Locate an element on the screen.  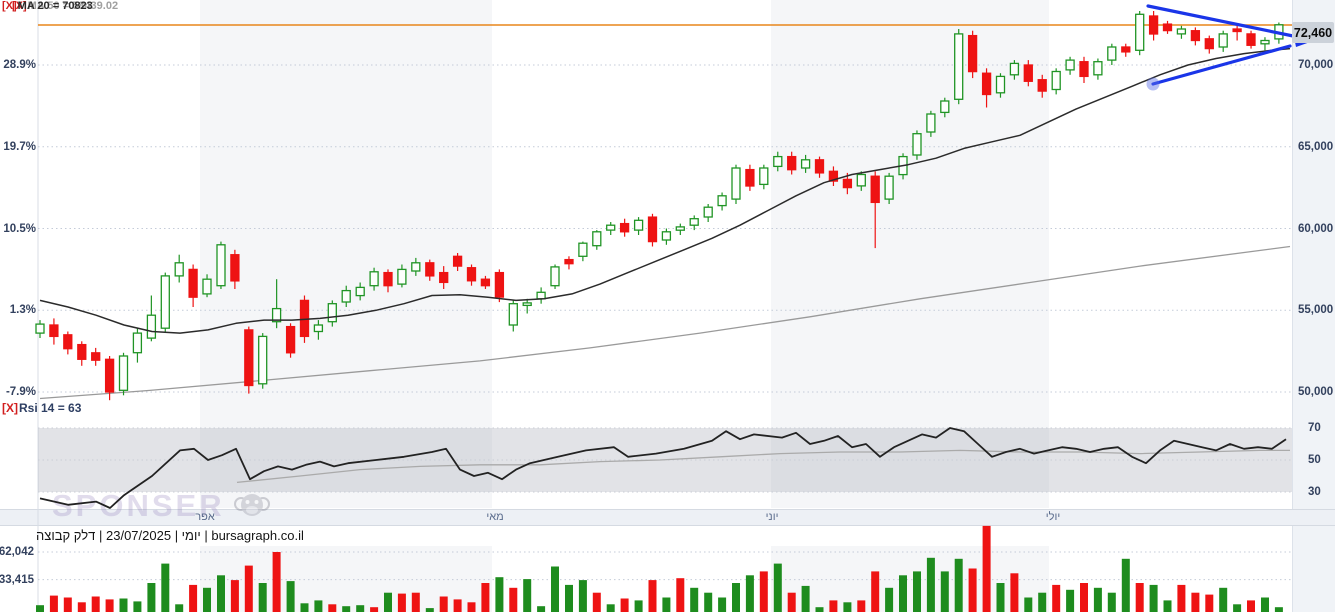
percent-tick-label: 10.5% is located at coordinates (19, 228).